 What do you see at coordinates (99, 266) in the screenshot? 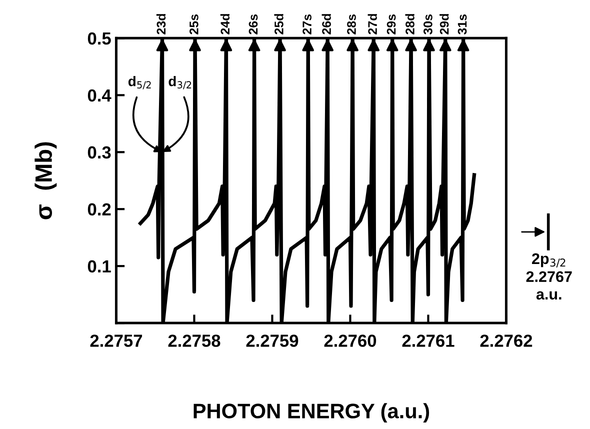
I see `y-tick-label: 0.1` at bounding box center [99, 266].